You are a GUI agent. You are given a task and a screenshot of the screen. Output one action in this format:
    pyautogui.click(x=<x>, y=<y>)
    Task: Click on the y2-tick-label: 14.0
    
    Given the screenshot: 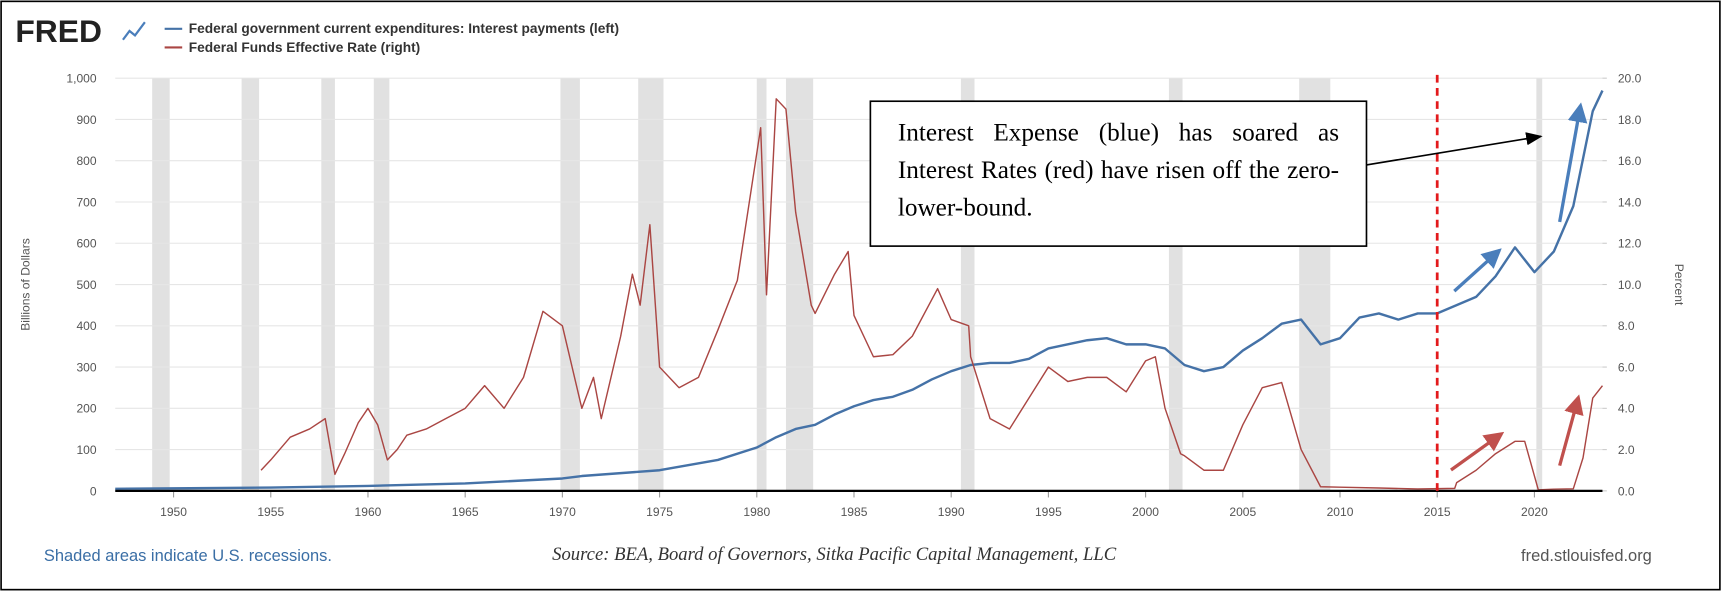 What is the action you would take?
    pyautogui.click(x=1630, y=202)
    